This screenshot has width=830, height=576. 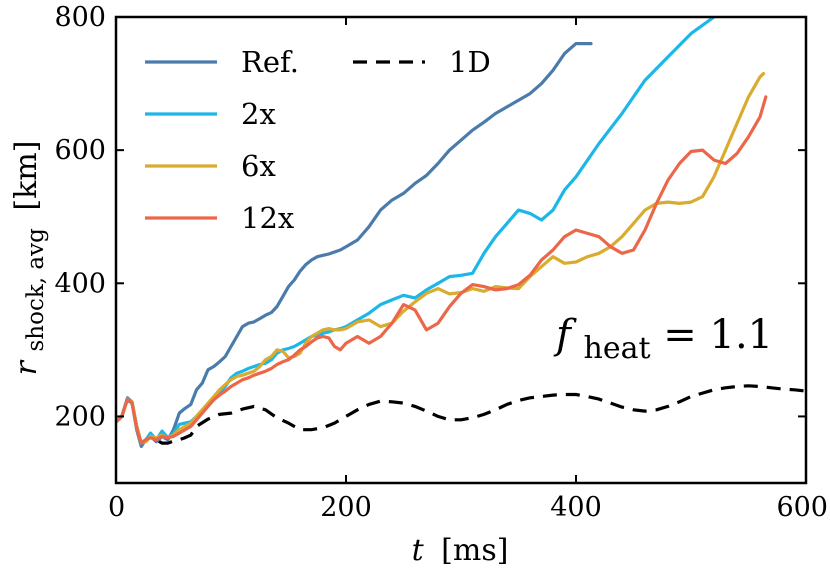 What do you see at coordinates (116, 507) in the screenshot?
I see `x-tick-label: 0` at bounding box center [116, 507].